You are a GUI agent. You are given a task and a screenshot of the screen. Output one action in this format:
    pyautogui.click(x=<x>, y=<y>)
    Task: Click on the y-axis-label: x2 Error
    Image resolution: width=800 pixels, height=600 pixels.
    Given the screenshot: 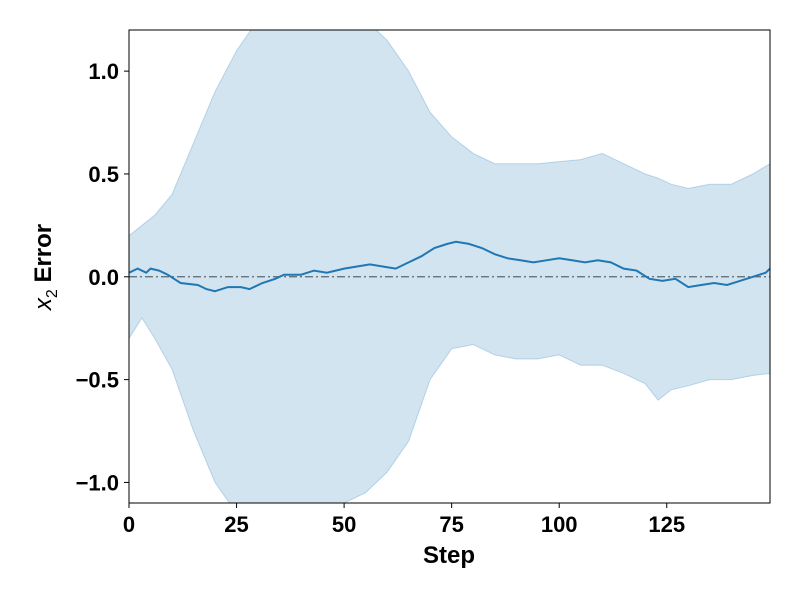 What is the action you would take?
    pyautogui.click(x=45, y=267)
    